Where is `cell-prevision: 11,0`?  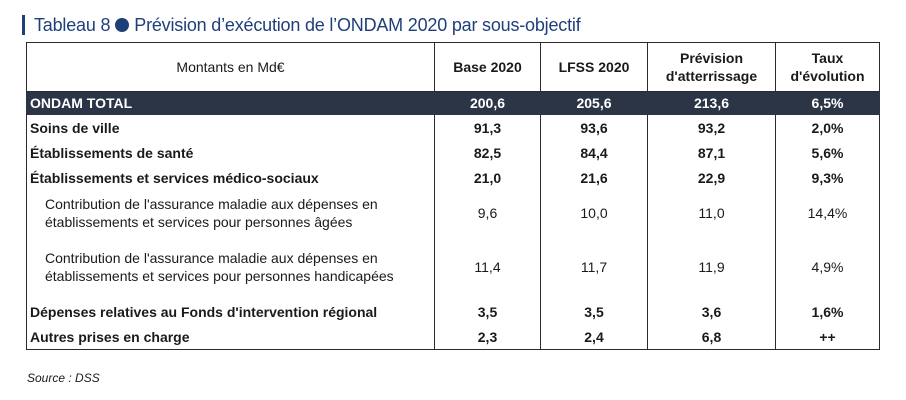 cell-prevision: 11,0 is located at coordinates (711, 212).